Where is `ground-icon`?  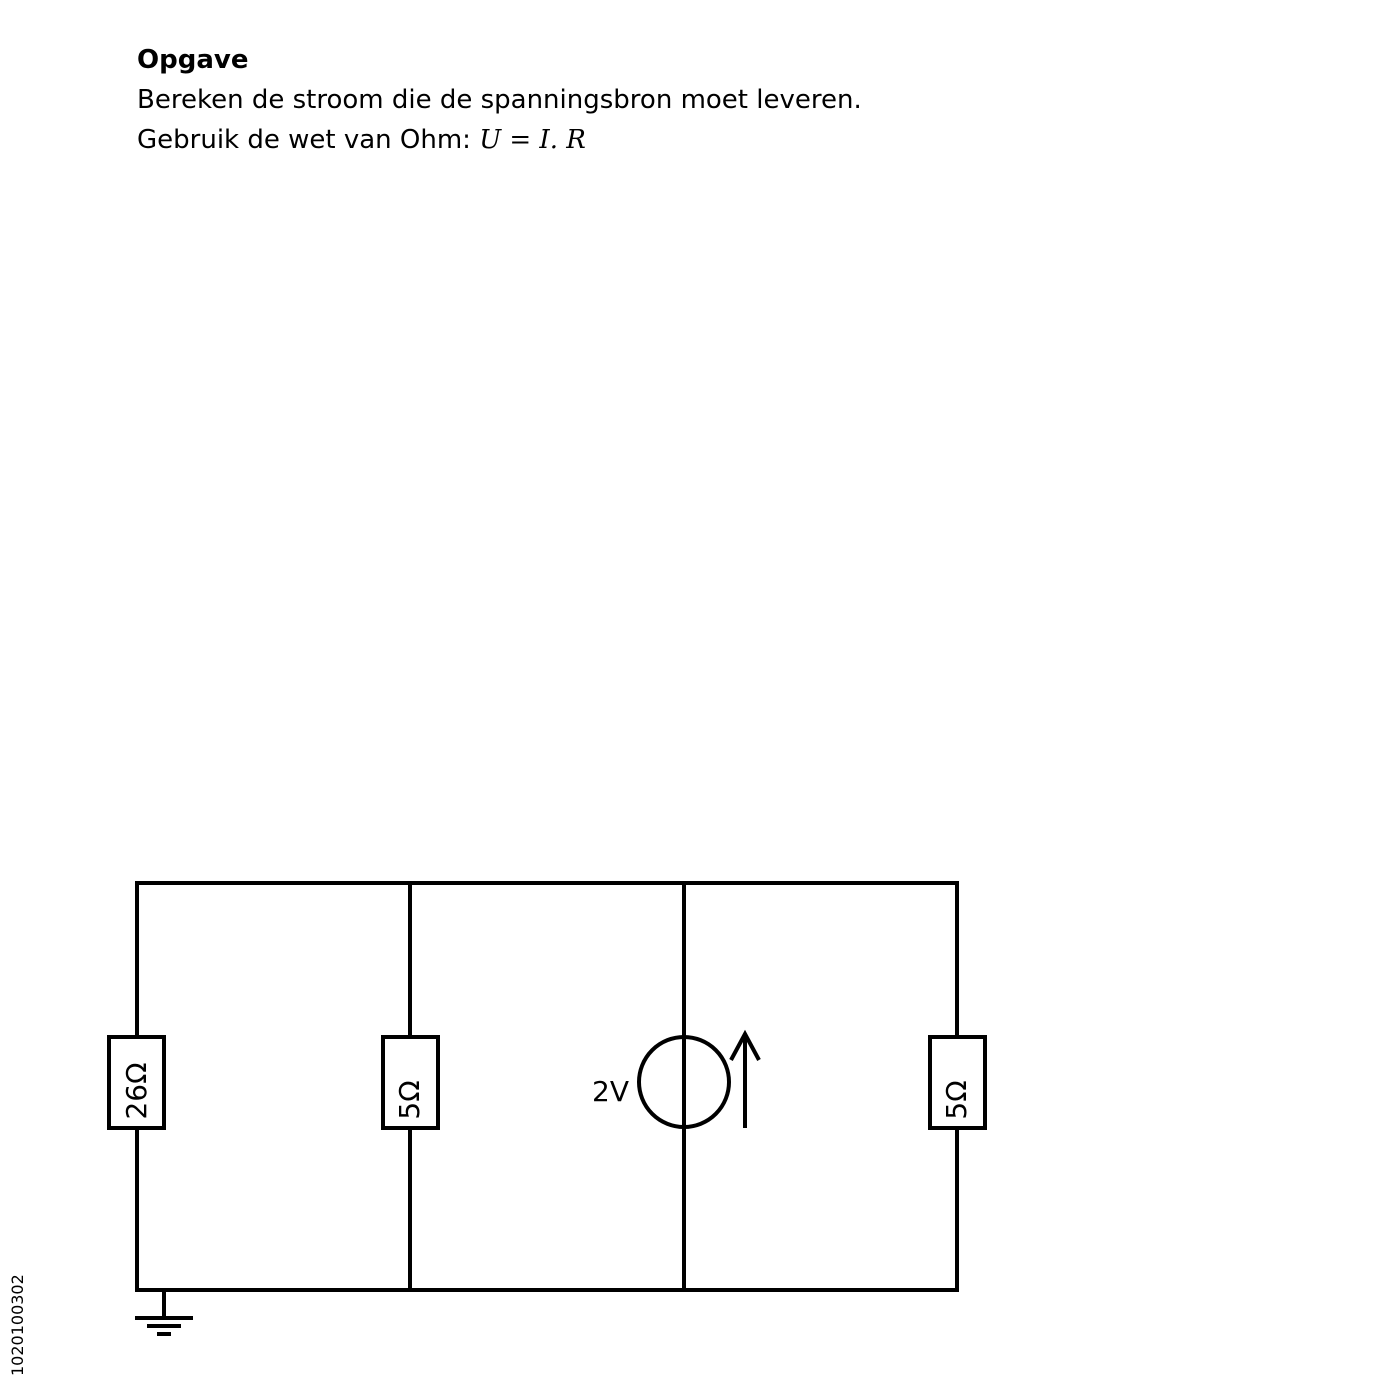 ground-icon is located at coordinates (164, 1312).